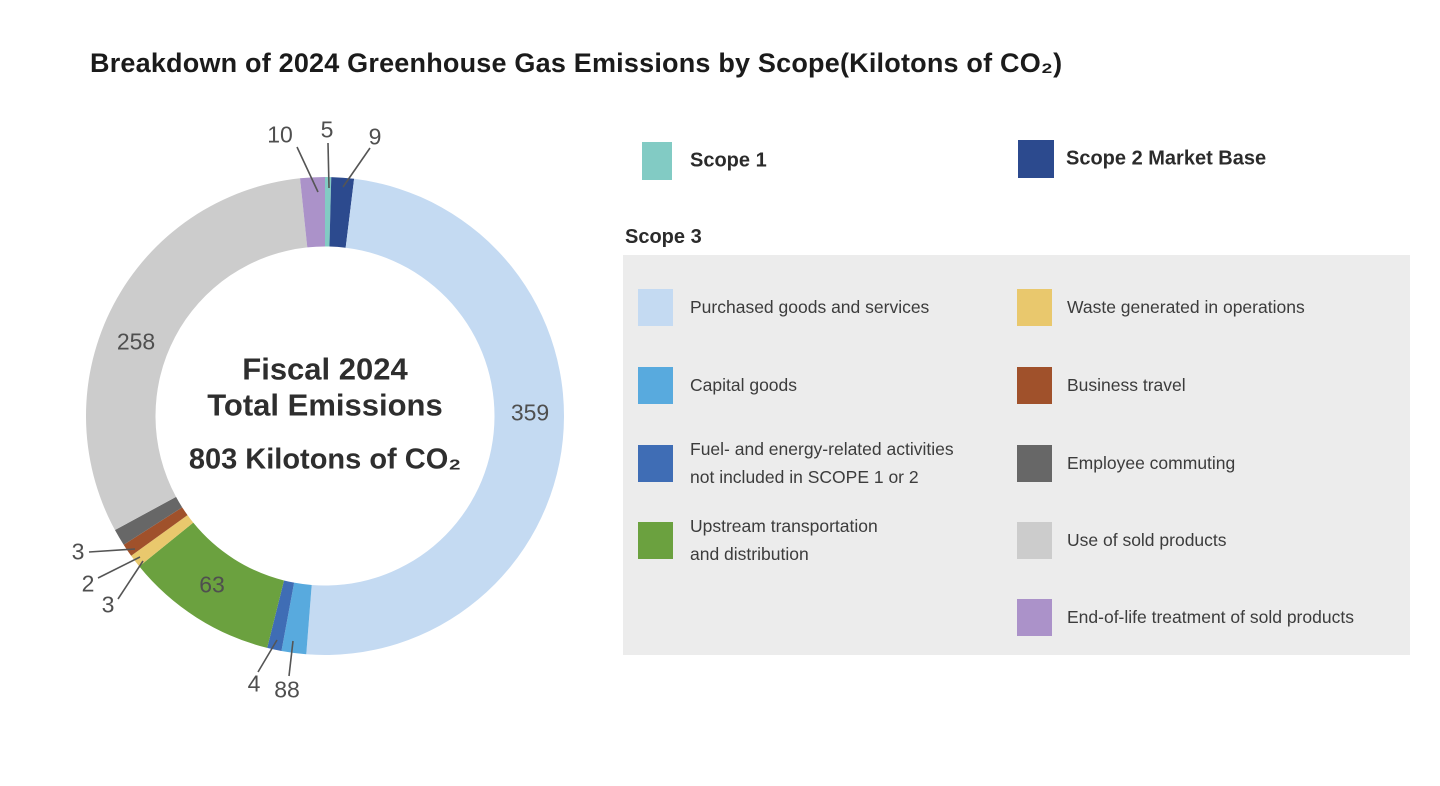 This screenshot has width=1440, height=786. What do you see at coordinates (663, 237) in the screenshot?
I see `scope3-heading: Scope 3` at bounding box center [663, 237].